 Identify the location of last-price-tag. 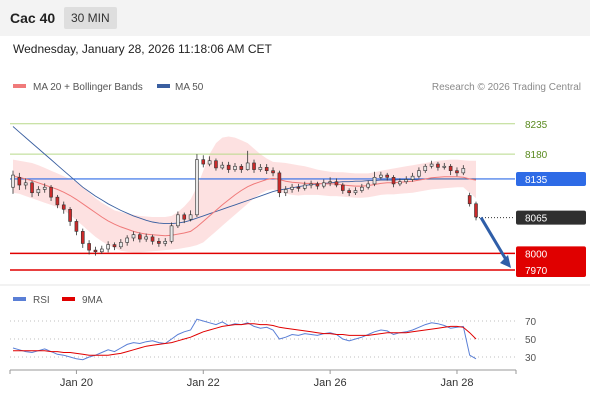
(551, 217).